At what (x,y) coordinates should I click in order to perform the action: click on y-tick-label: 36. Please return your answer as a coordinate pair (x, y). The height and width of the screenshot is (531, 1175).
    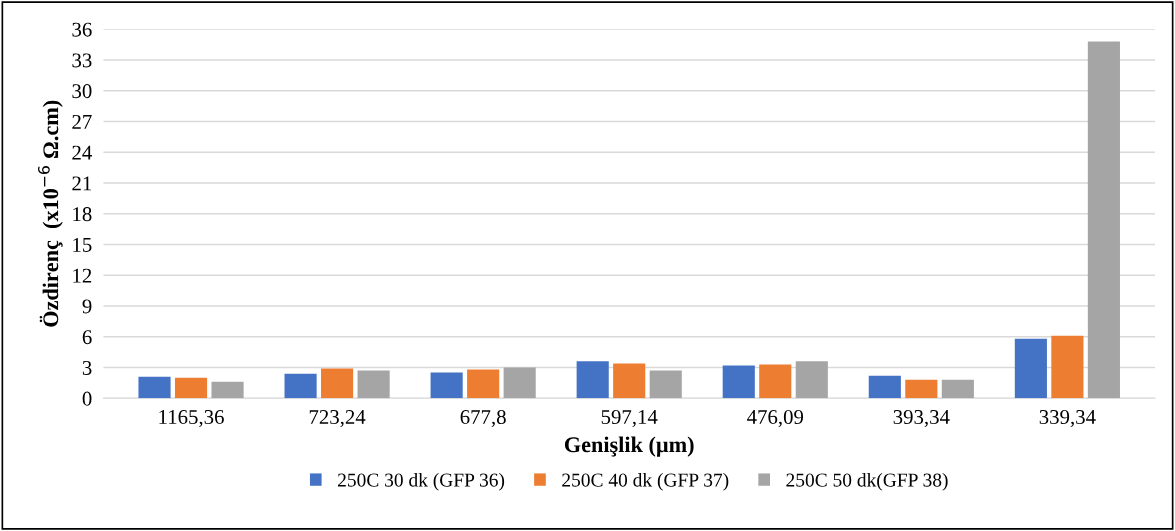
    Looking at the image, I should click on (82, 29).